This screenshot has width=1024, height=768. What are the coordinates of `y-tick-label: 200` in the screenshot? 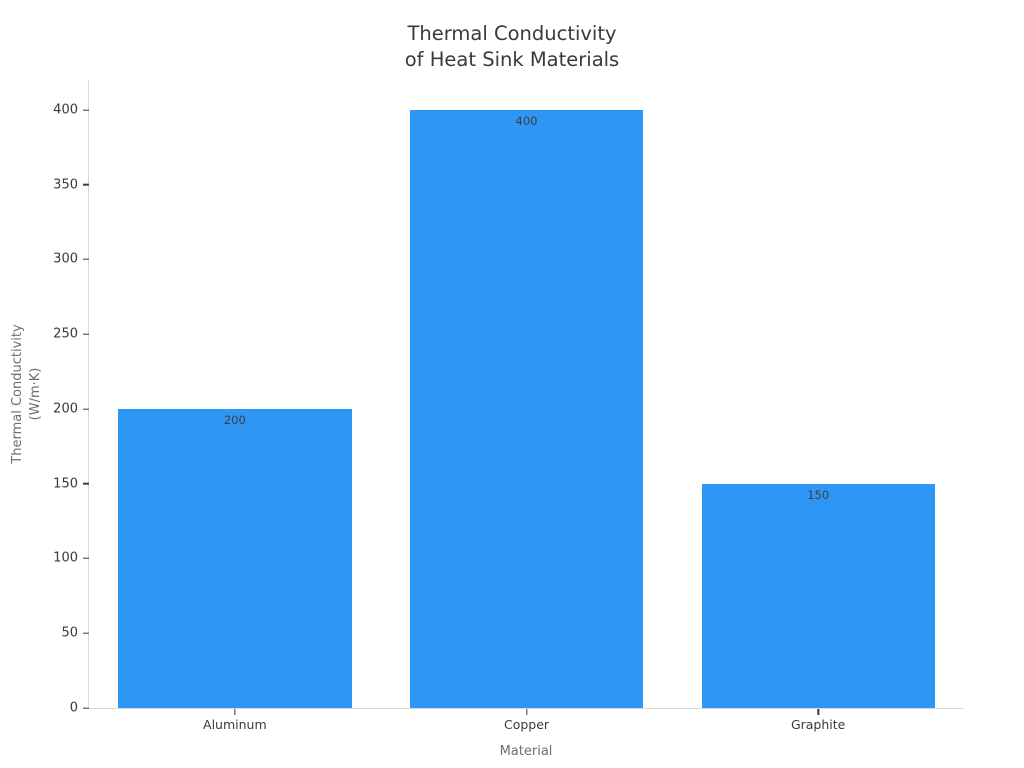 It's located at (65, 409).